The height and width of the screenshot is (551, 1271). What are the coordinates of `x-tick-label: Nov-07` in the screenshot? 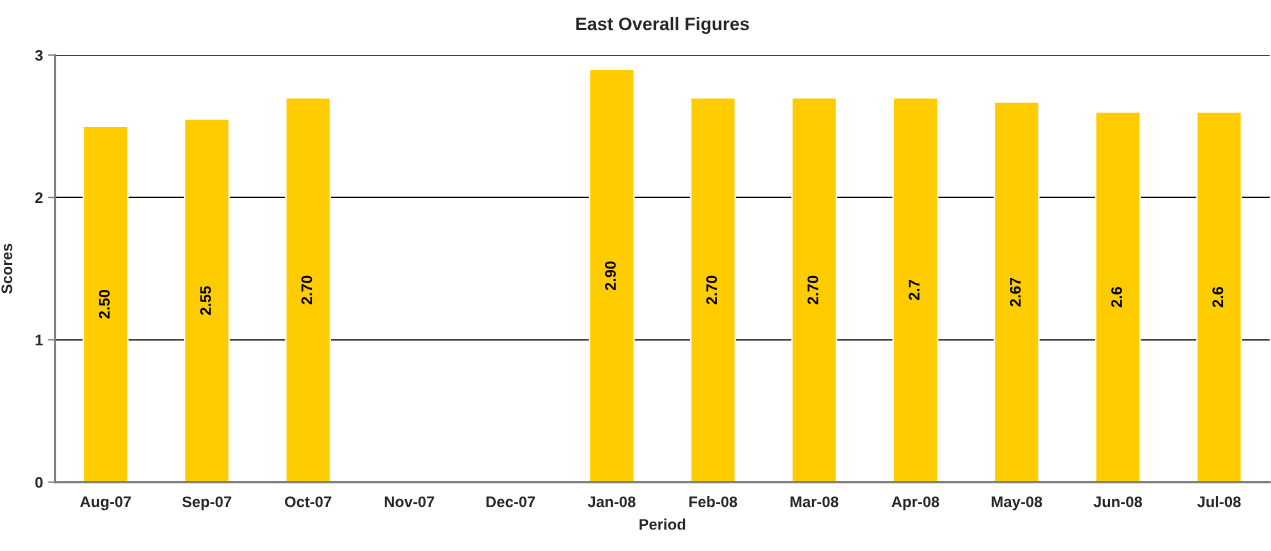 It's located at (409, 502).